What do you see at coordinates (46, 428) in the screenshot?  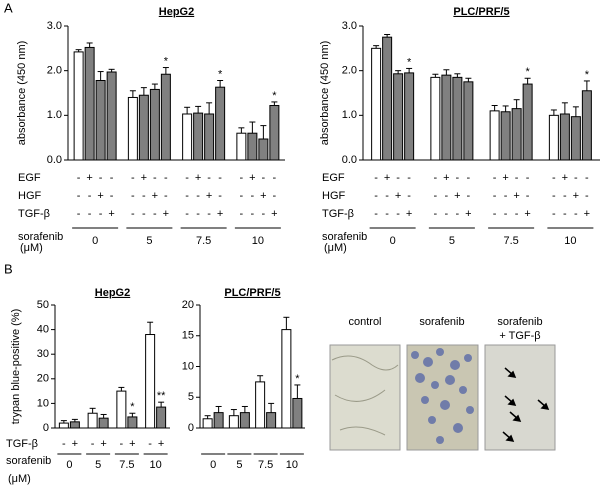 I see `y-tick-label: 0` at bounding box center [46, 428].